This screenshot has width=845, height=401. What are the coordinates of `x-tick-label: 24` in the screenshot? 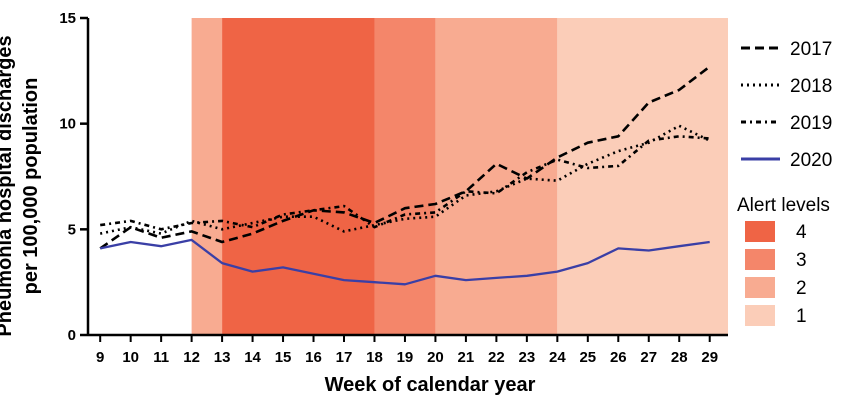 It's located at (557, 357).